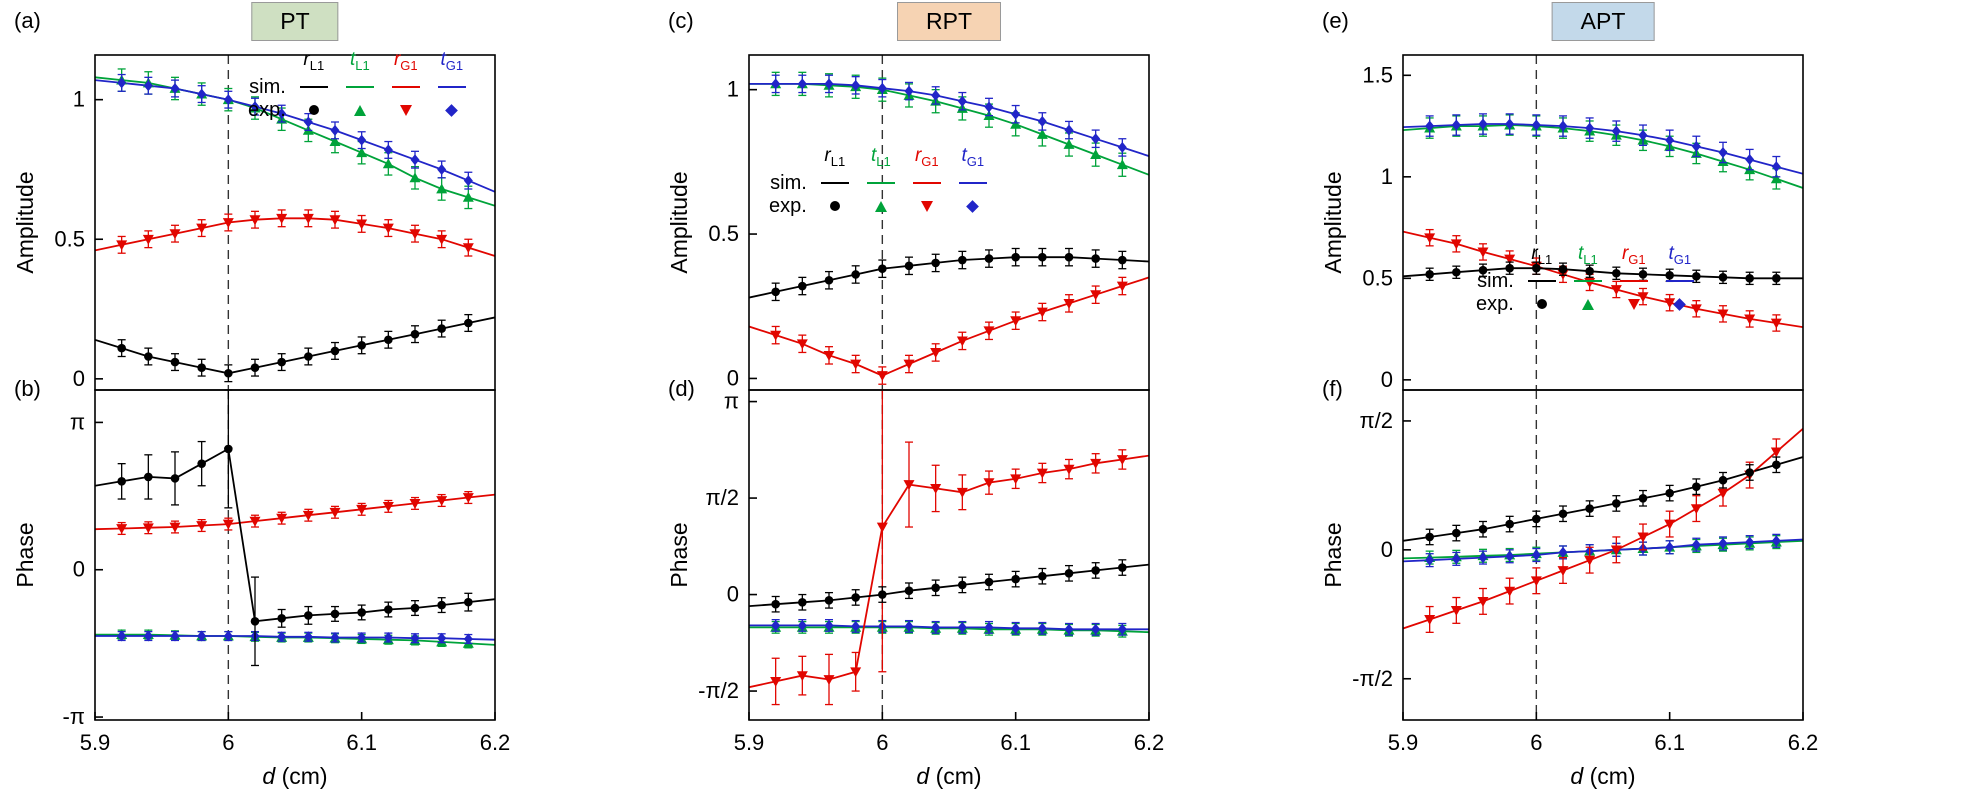 The width and height of the screenshot is (1962, 800). Describe the element at coordinates (27, 388) in the screenshot. I see `panel-label-b: (b)` at that location.